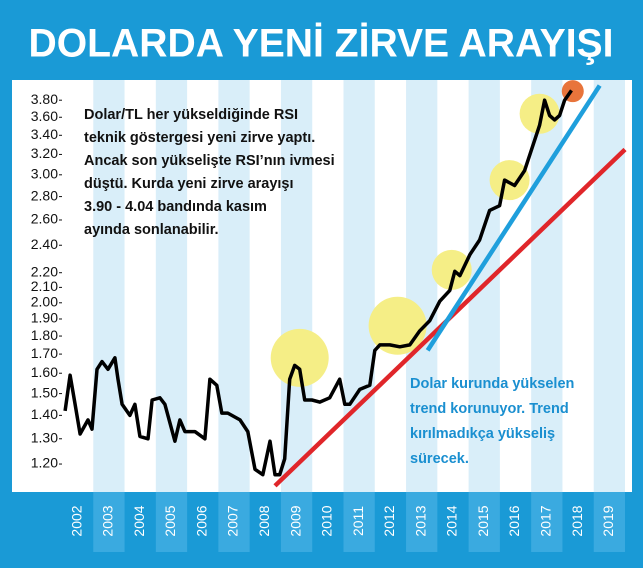  What do you see at coordinates (577, 520) in the screenshot?
I see `x-tick-label: 2018` at bounding box center [577, 520].